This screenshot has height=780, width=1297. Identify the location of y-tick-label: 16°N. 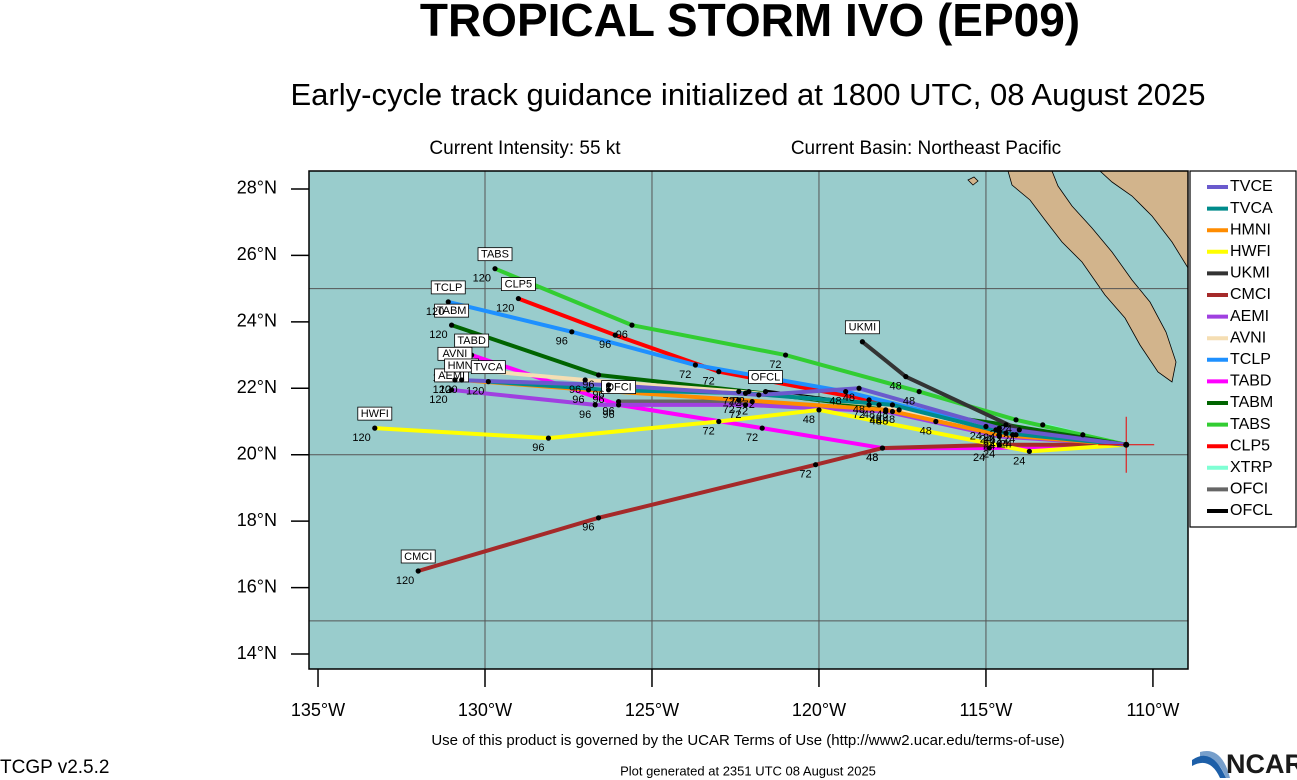
(257, 586).